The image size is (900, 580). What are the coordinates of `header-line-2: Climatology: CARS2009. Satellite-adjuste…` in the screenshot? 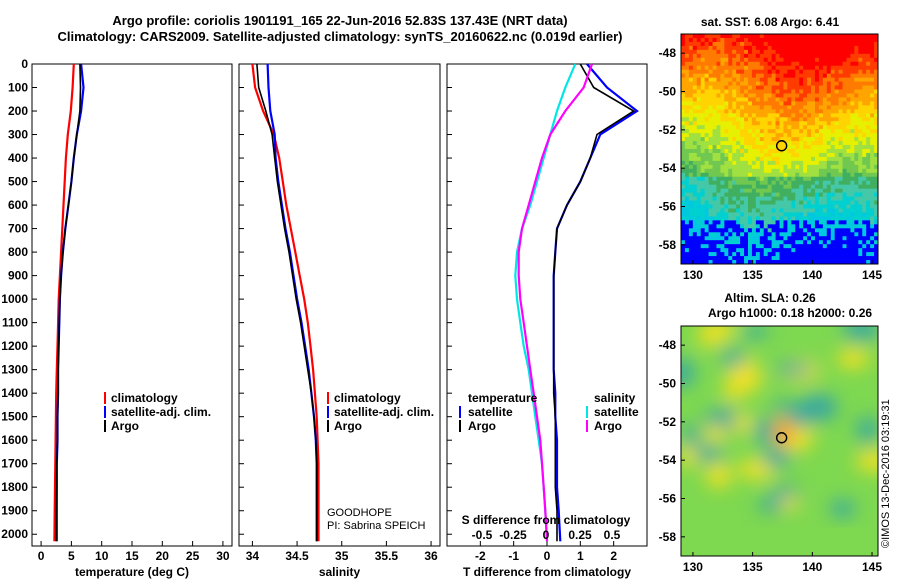 It's located at (340, 36).